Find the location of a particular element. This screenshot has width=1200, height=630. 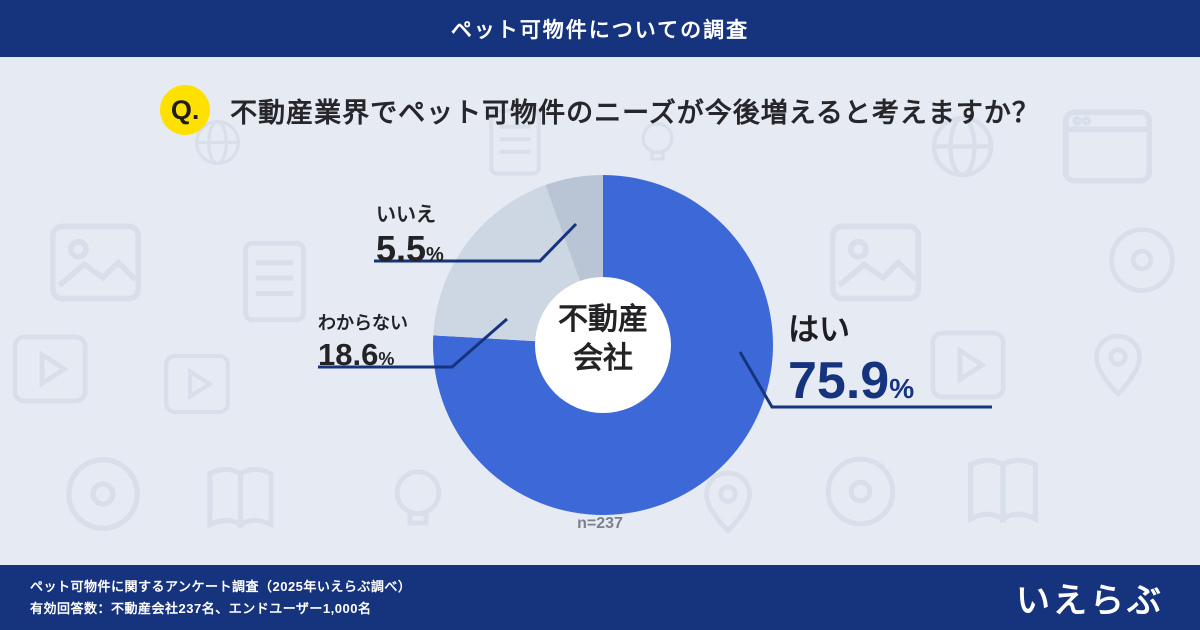

sample-size: n=237 is located at coordinates (600, 523).